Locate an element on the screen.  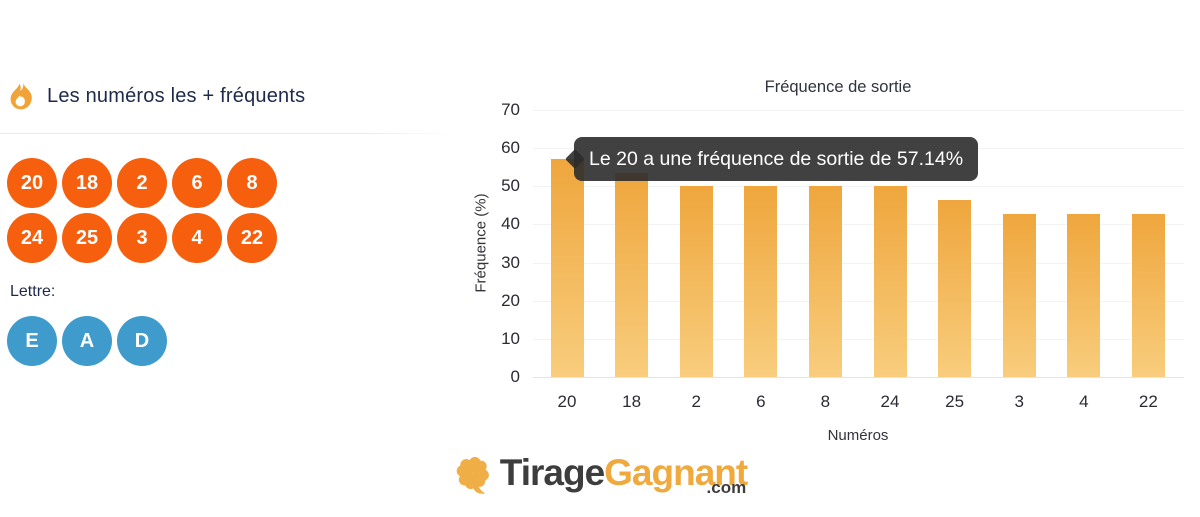
y-tick-label-60: 60 is located at coordinates (510, 148).